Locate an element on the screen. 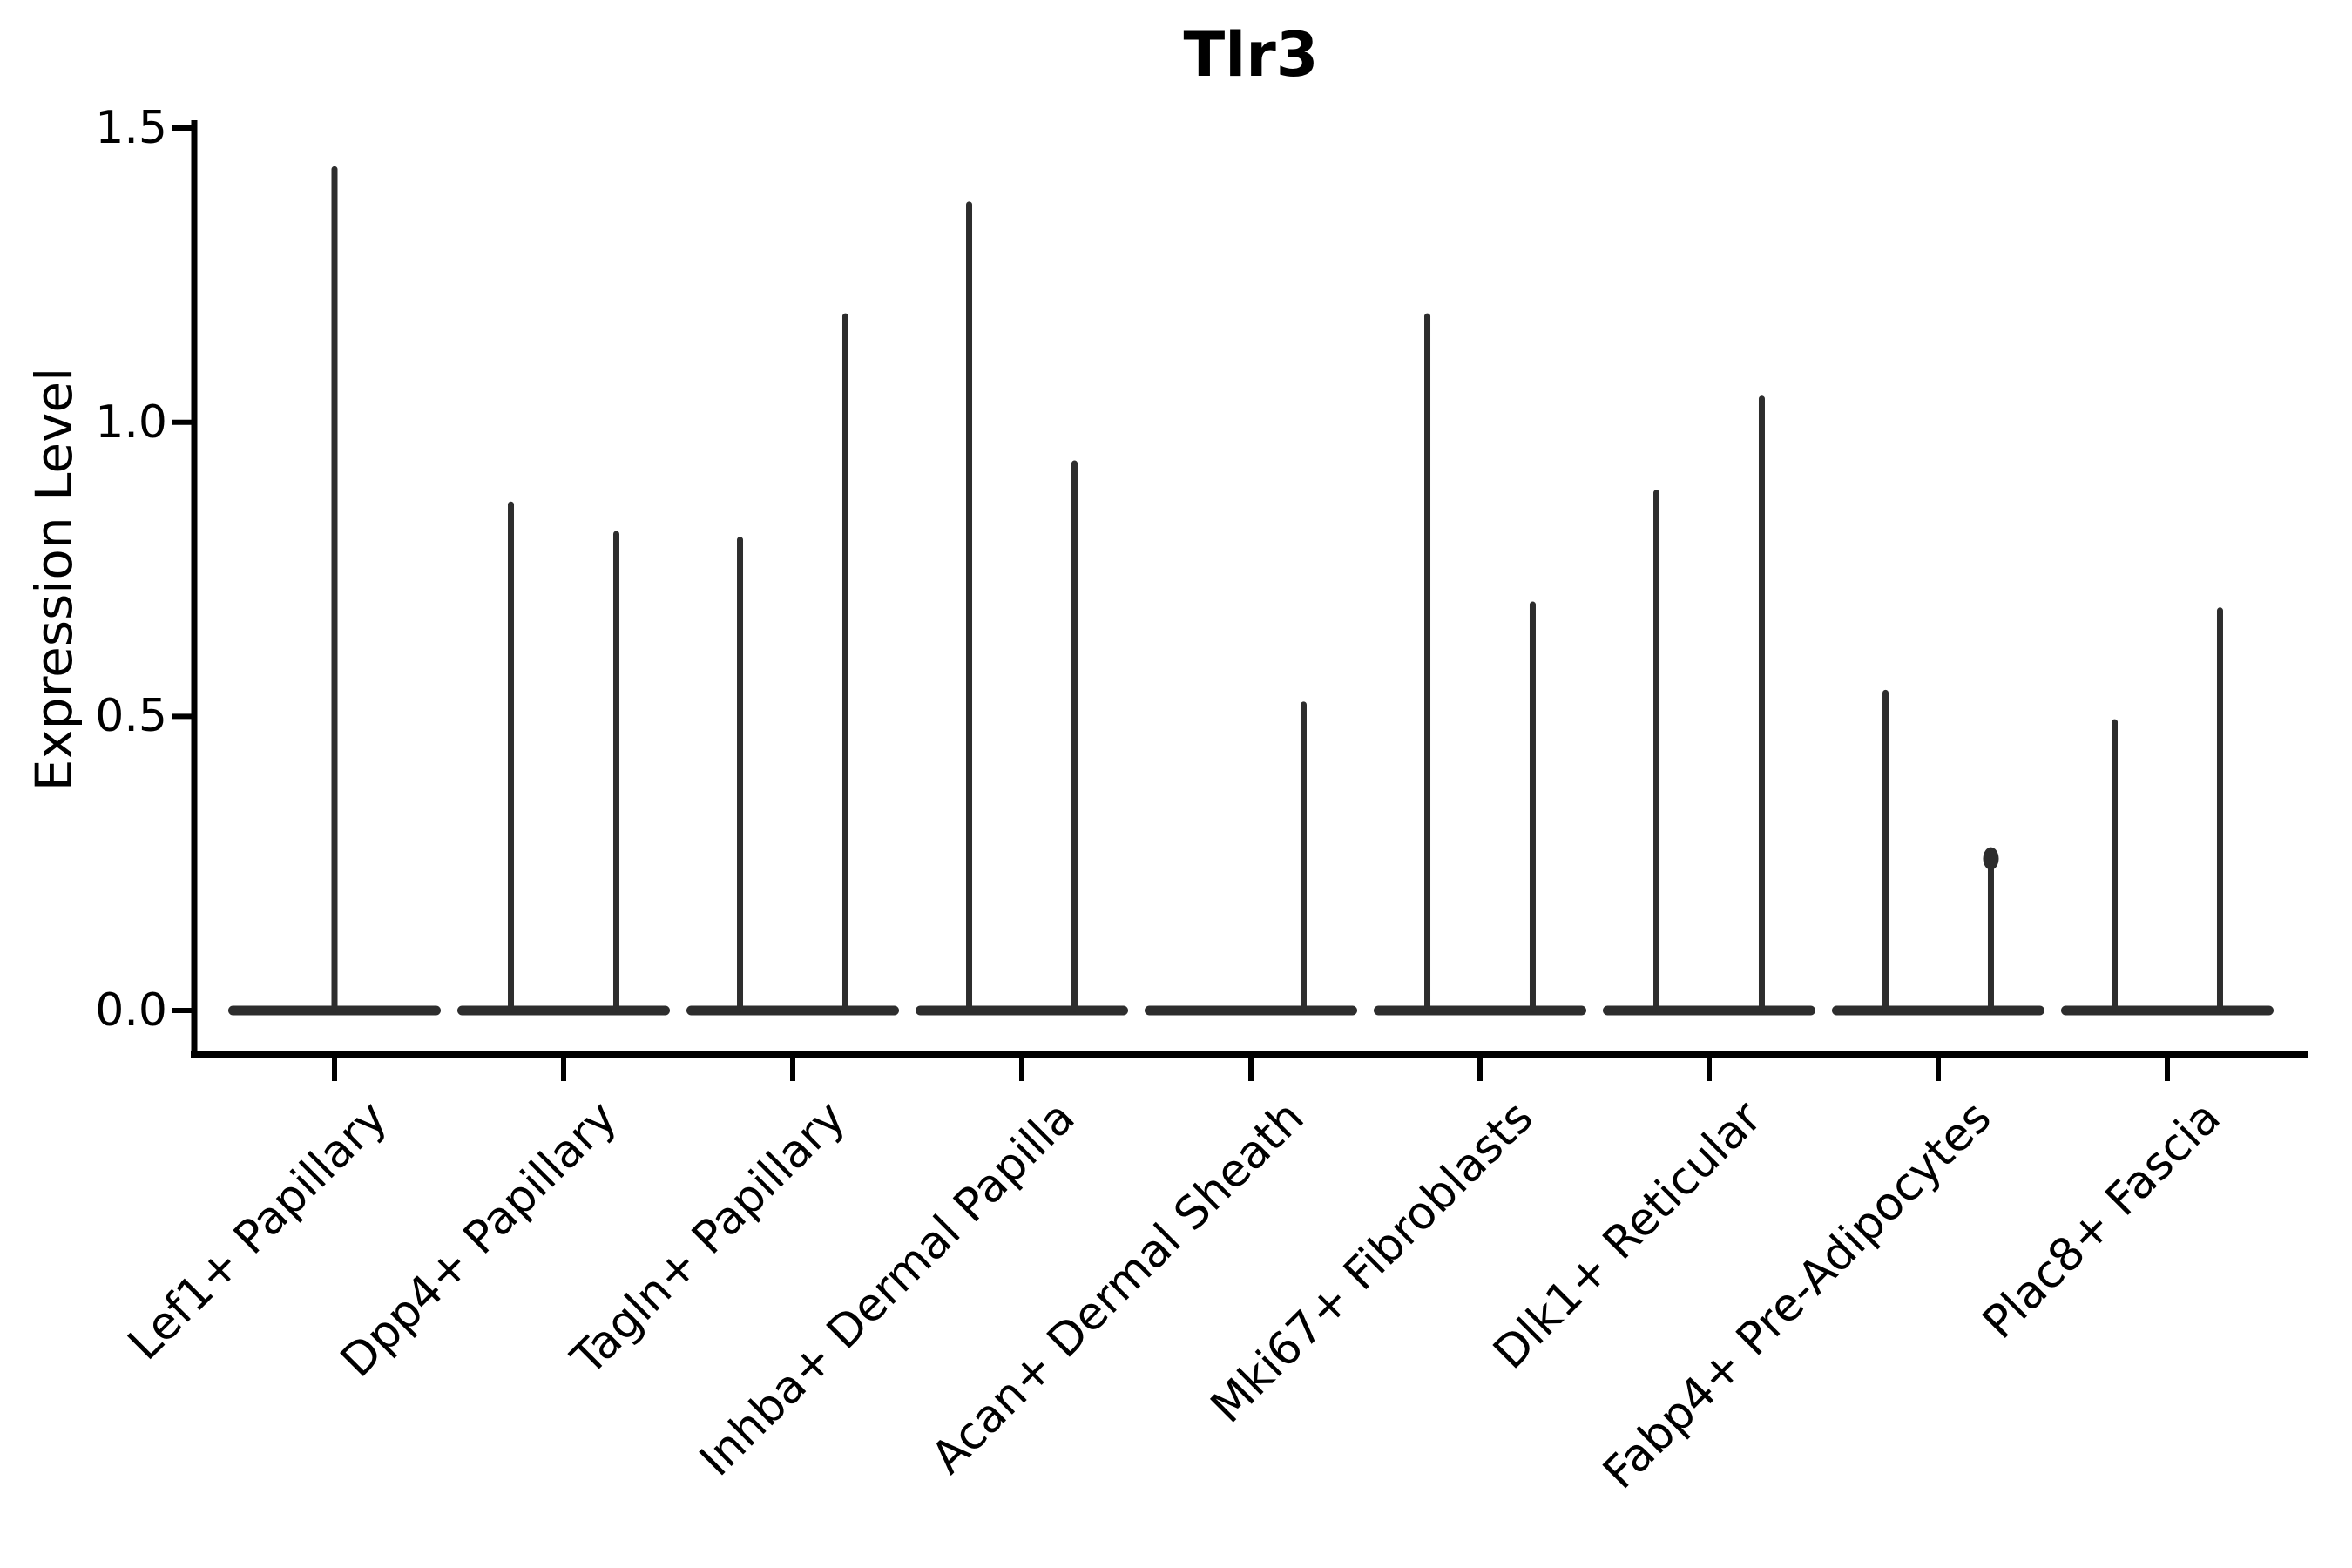 This screenshot has width=2352, height=1568. y-tick-label: 1.0 is located at coordinates (131, 422).